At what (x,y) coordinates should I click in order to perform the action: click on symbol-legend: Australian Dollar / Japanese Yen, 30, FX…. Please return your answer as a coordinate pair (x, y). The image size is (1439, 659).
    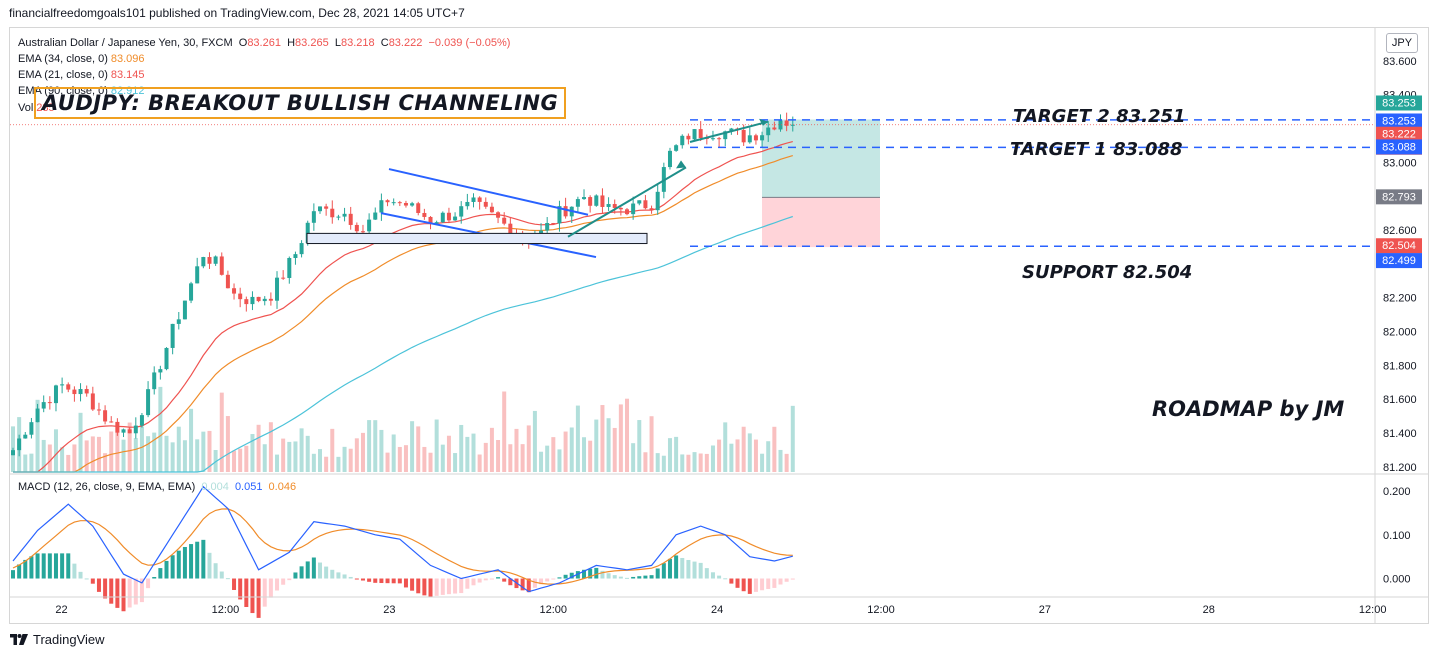
    Looking at the image, I should click on (264, 43).